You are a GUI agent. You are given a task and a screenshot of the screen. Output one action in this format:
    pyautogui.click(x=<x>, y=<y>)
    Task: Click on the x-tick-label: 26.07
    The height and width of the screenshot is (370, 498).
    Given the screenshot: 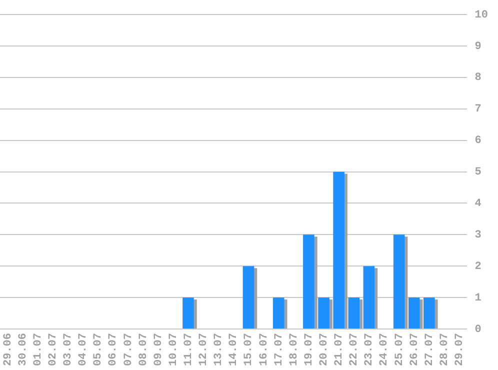 What is the action you would take?
    pyautogui.click(x=414, y=349)
    